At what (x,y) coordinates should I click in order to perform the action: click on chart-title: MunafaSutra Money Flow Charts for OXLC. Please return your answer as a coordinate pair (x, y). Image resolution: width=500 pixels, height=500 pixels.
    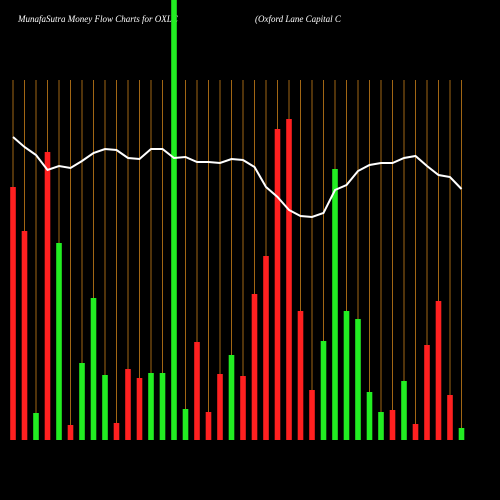
    Looking at the image, I should click on (98, 19).